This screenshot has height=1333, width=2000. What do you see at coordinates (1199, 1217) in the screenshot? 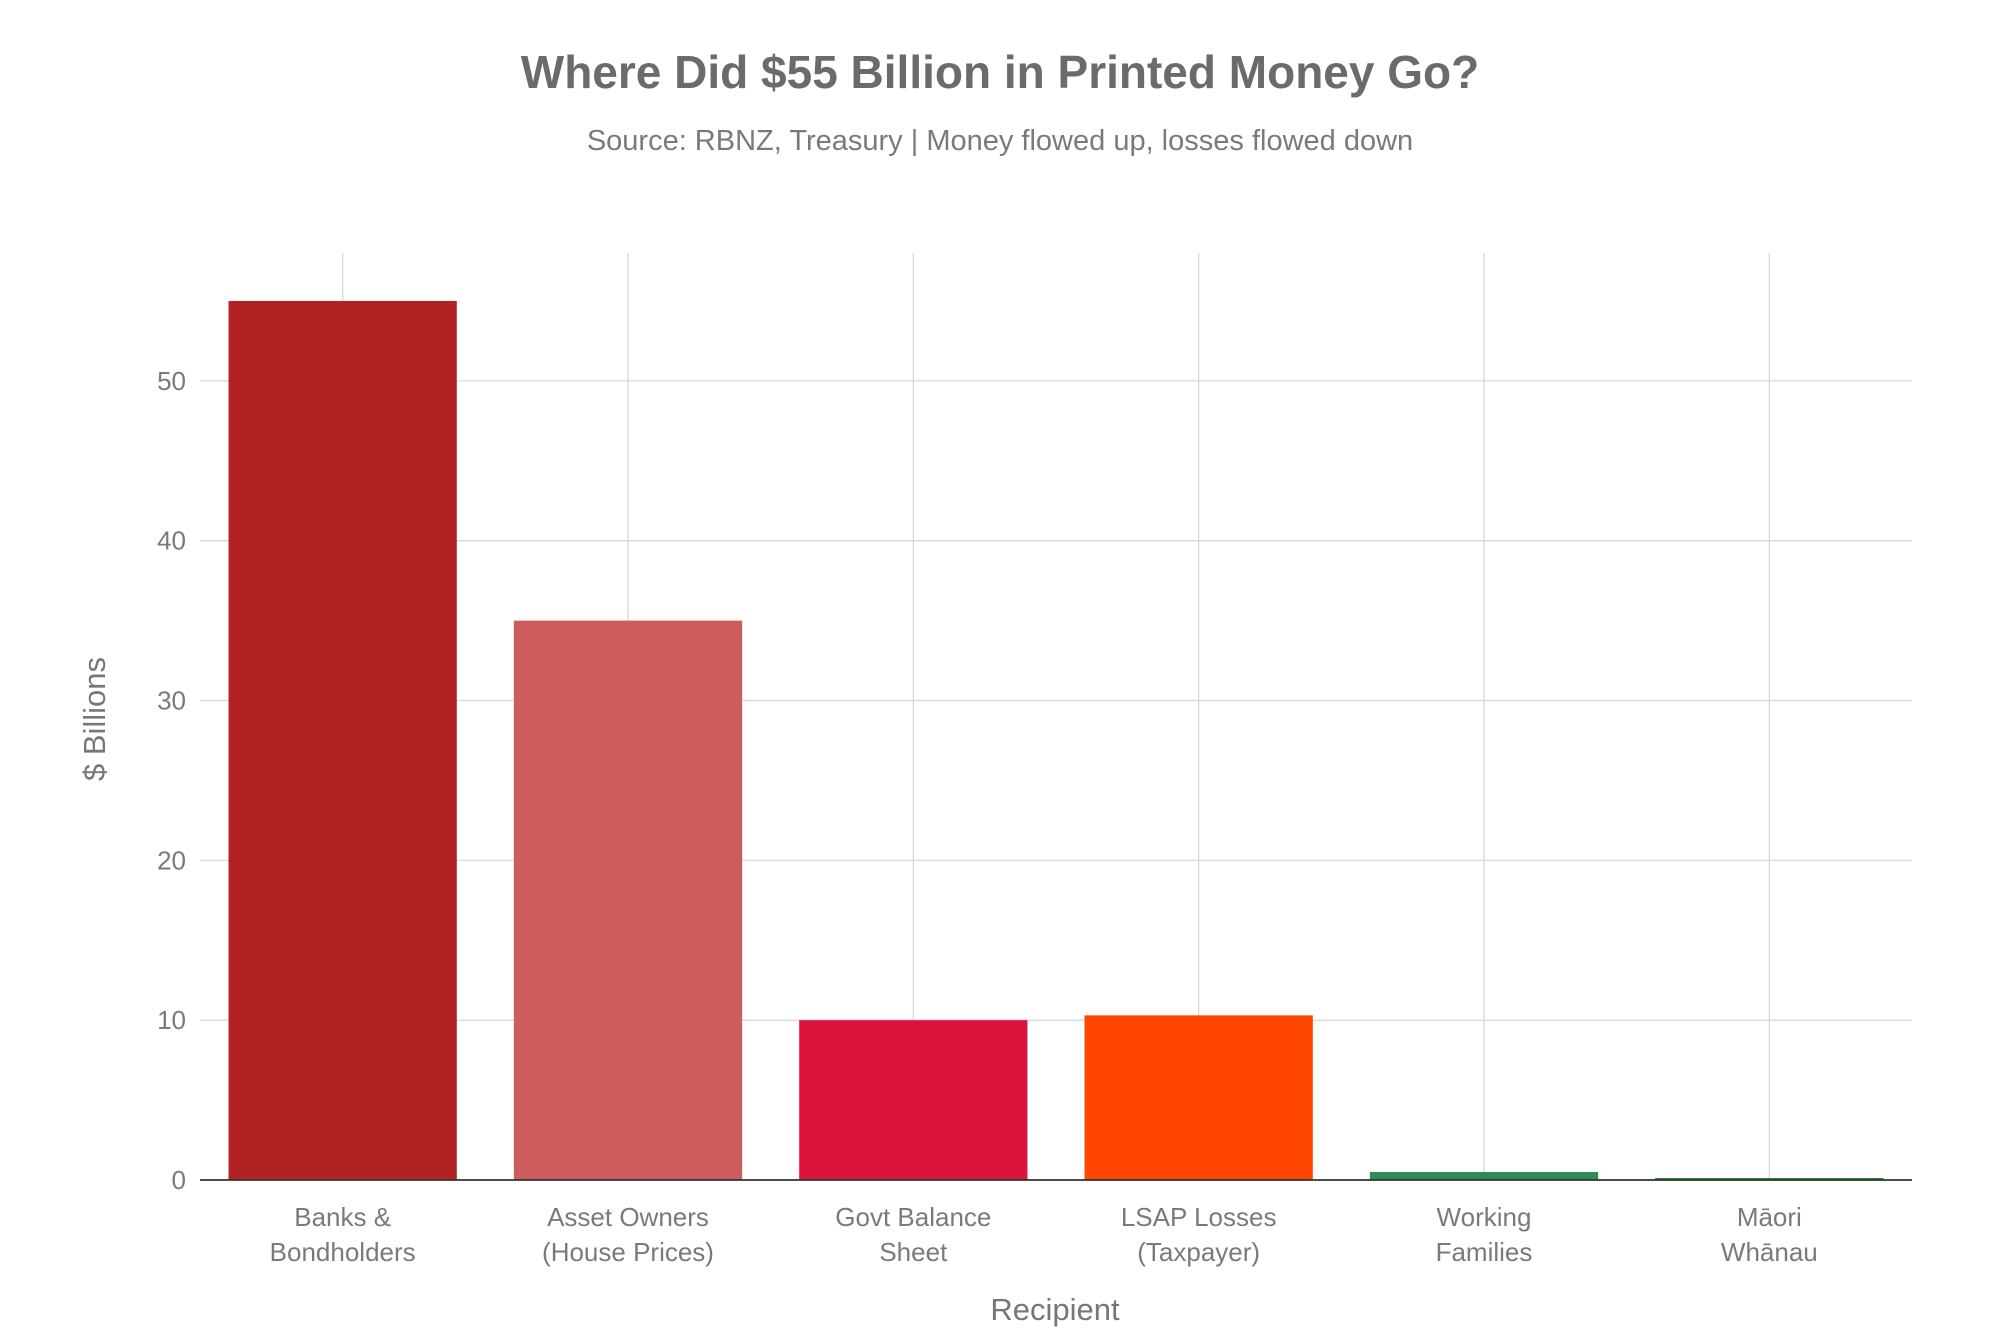
I see `x-tick-label-line: LSAP Losses` at bounding box center [1199, 1217].